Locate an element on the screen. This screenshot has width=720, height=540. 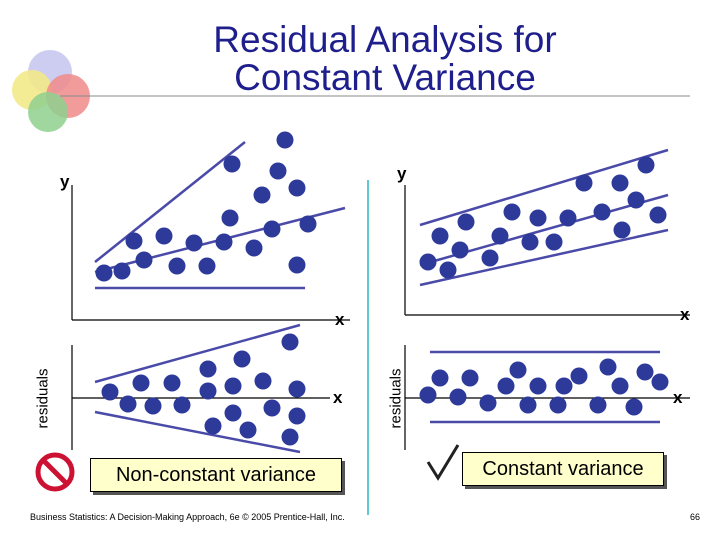
left-residual-dots is located at coordinates (203, 389).